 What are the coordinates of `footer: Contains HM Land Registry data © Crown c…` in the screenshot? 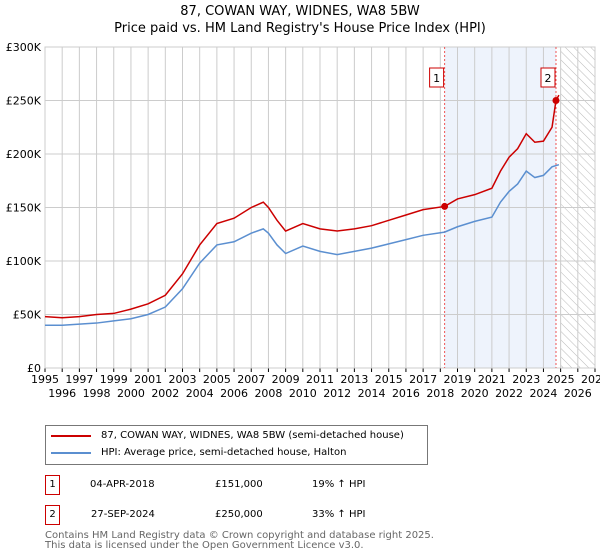 It's located at (239, 541).